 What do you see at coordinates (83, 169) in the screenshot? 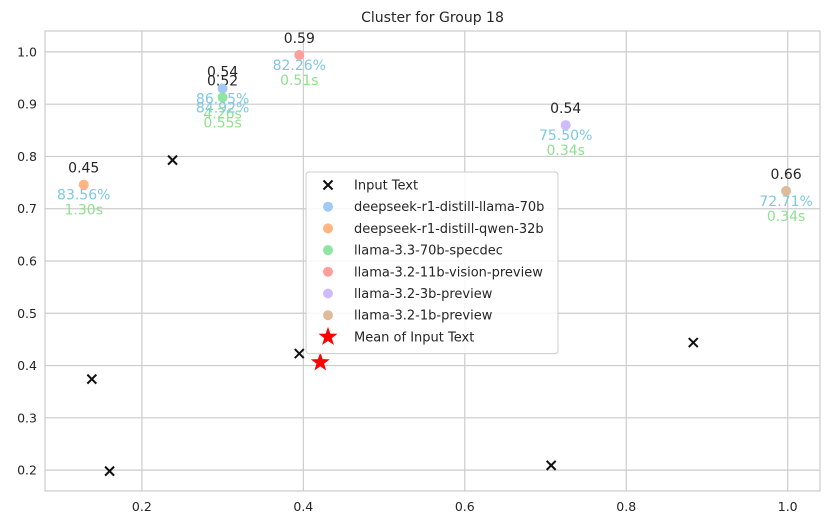
I see `score-label: 0.45` at bounding box center [83, 169].